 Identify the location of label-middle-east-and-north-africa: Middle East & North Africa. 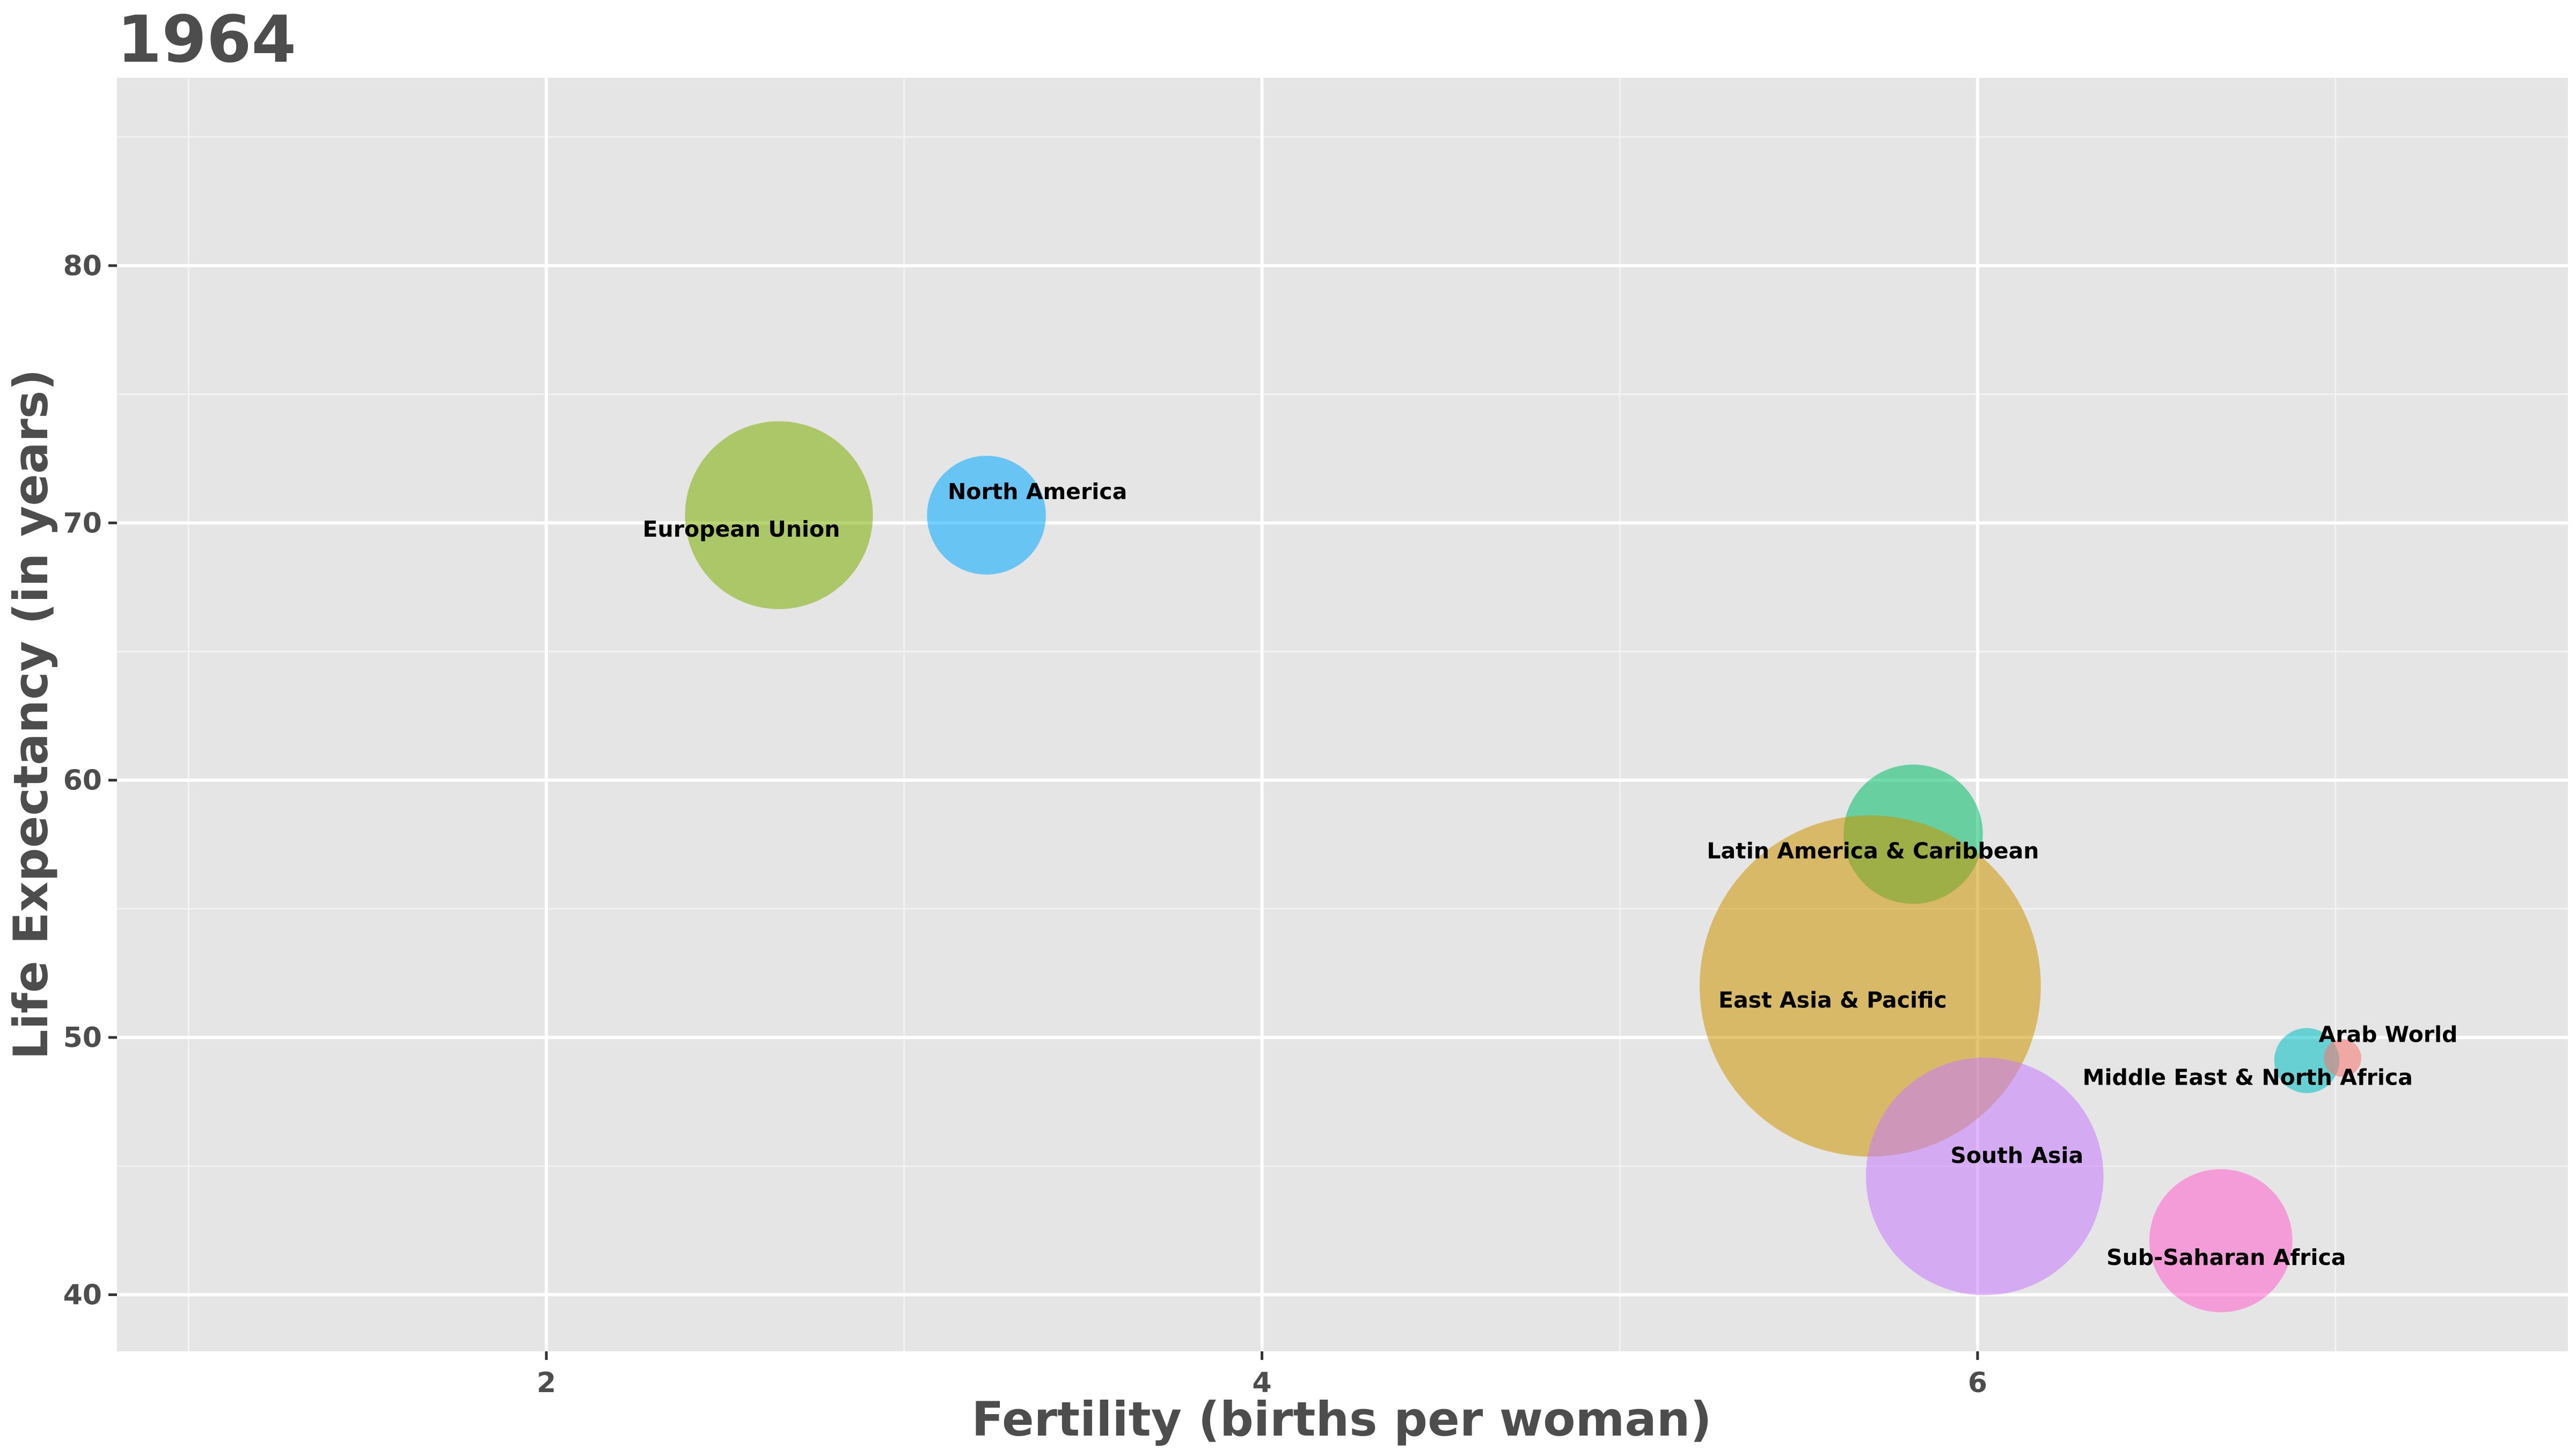
(2248, 1077).